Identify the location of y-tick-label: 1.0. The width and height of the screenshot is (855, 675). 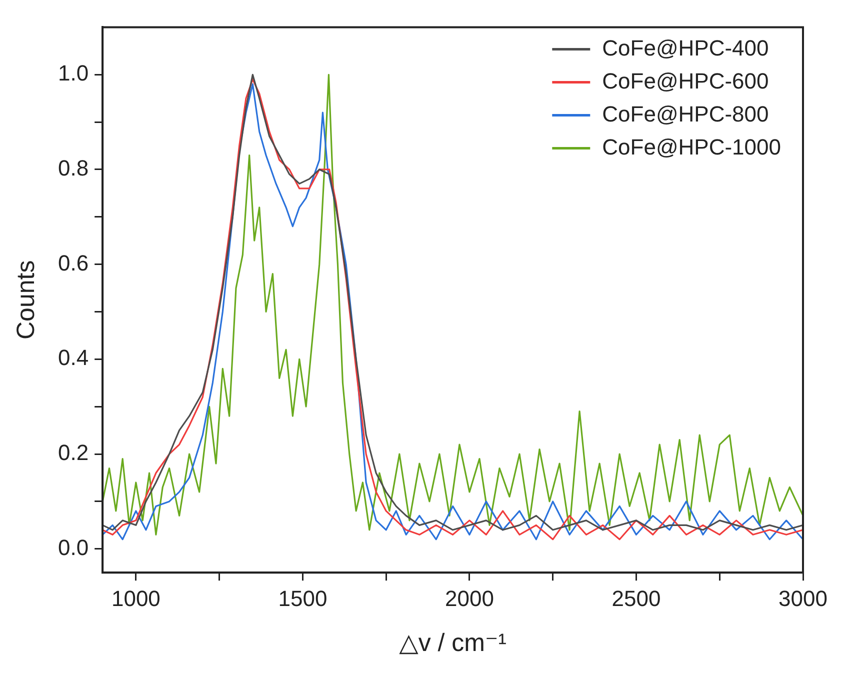
(73, 73).